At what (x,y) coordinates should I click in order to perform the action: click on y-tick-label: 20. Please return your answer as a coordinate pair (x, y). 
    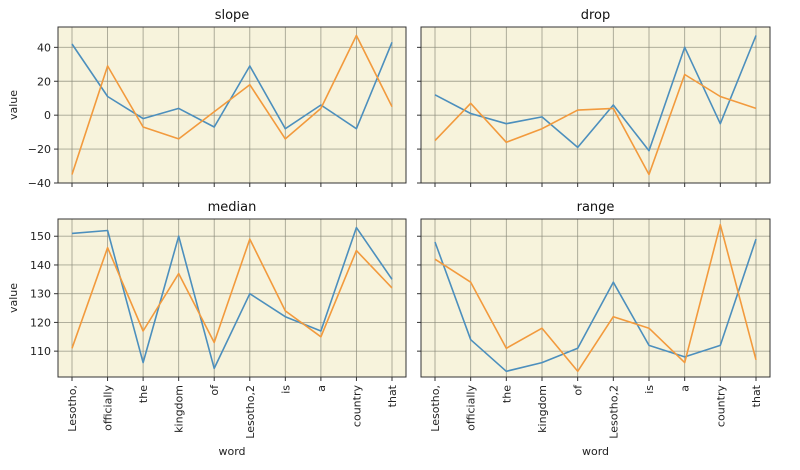
    Looking at the image, I should click on (44, 81).